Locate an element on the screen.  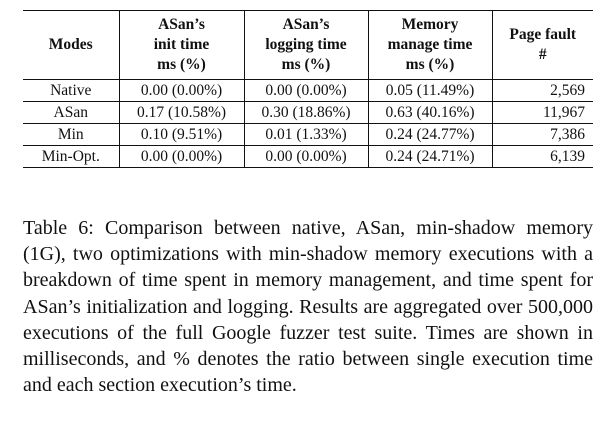
header-init-time: ASan’s init time ms (%) is located at coordinates (181, 45).